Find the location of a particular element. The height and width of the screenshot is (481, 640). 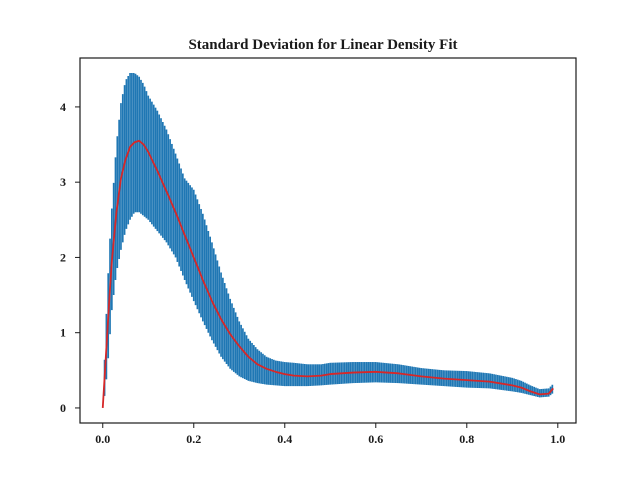

x-tick-label: 1.0 is located at coordinates (557, 439).